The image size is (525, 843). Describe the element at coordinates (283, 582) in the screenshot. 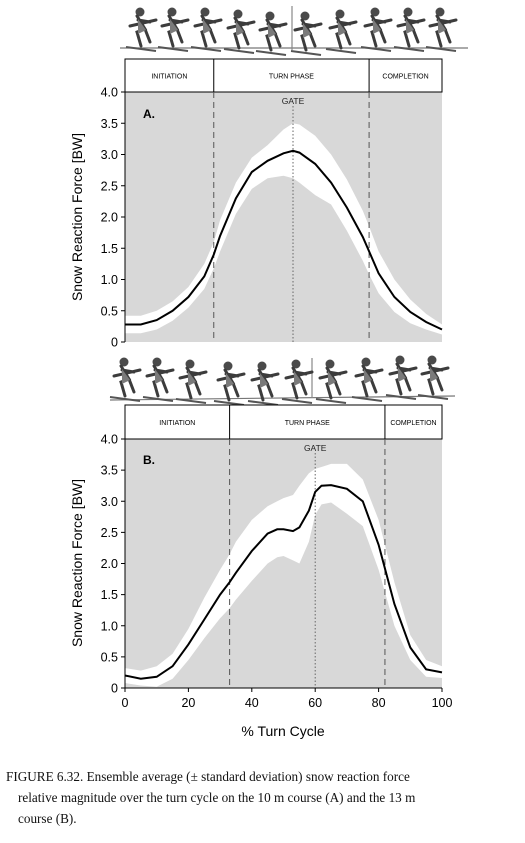

I see `mean-line-b` at that location.